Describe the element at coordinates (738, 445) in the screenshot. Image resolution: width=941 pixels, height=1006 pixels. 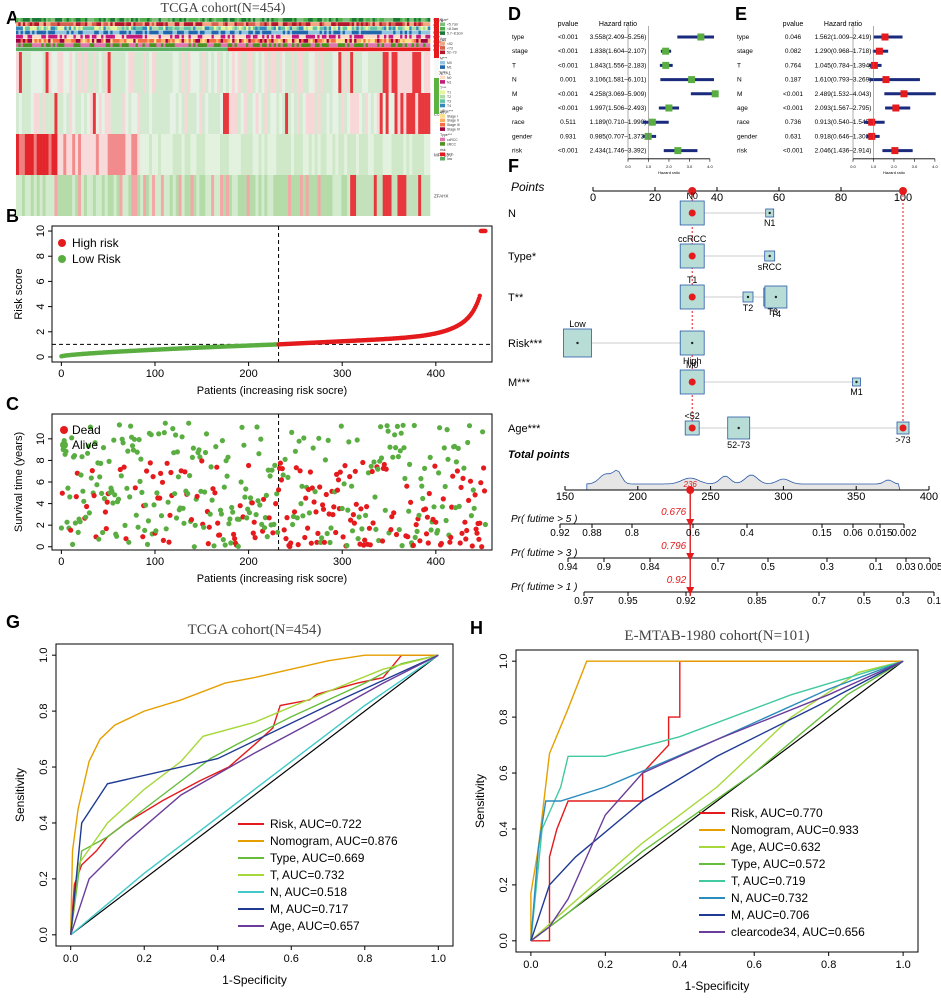
I see `level-label: 52-73` at that location.